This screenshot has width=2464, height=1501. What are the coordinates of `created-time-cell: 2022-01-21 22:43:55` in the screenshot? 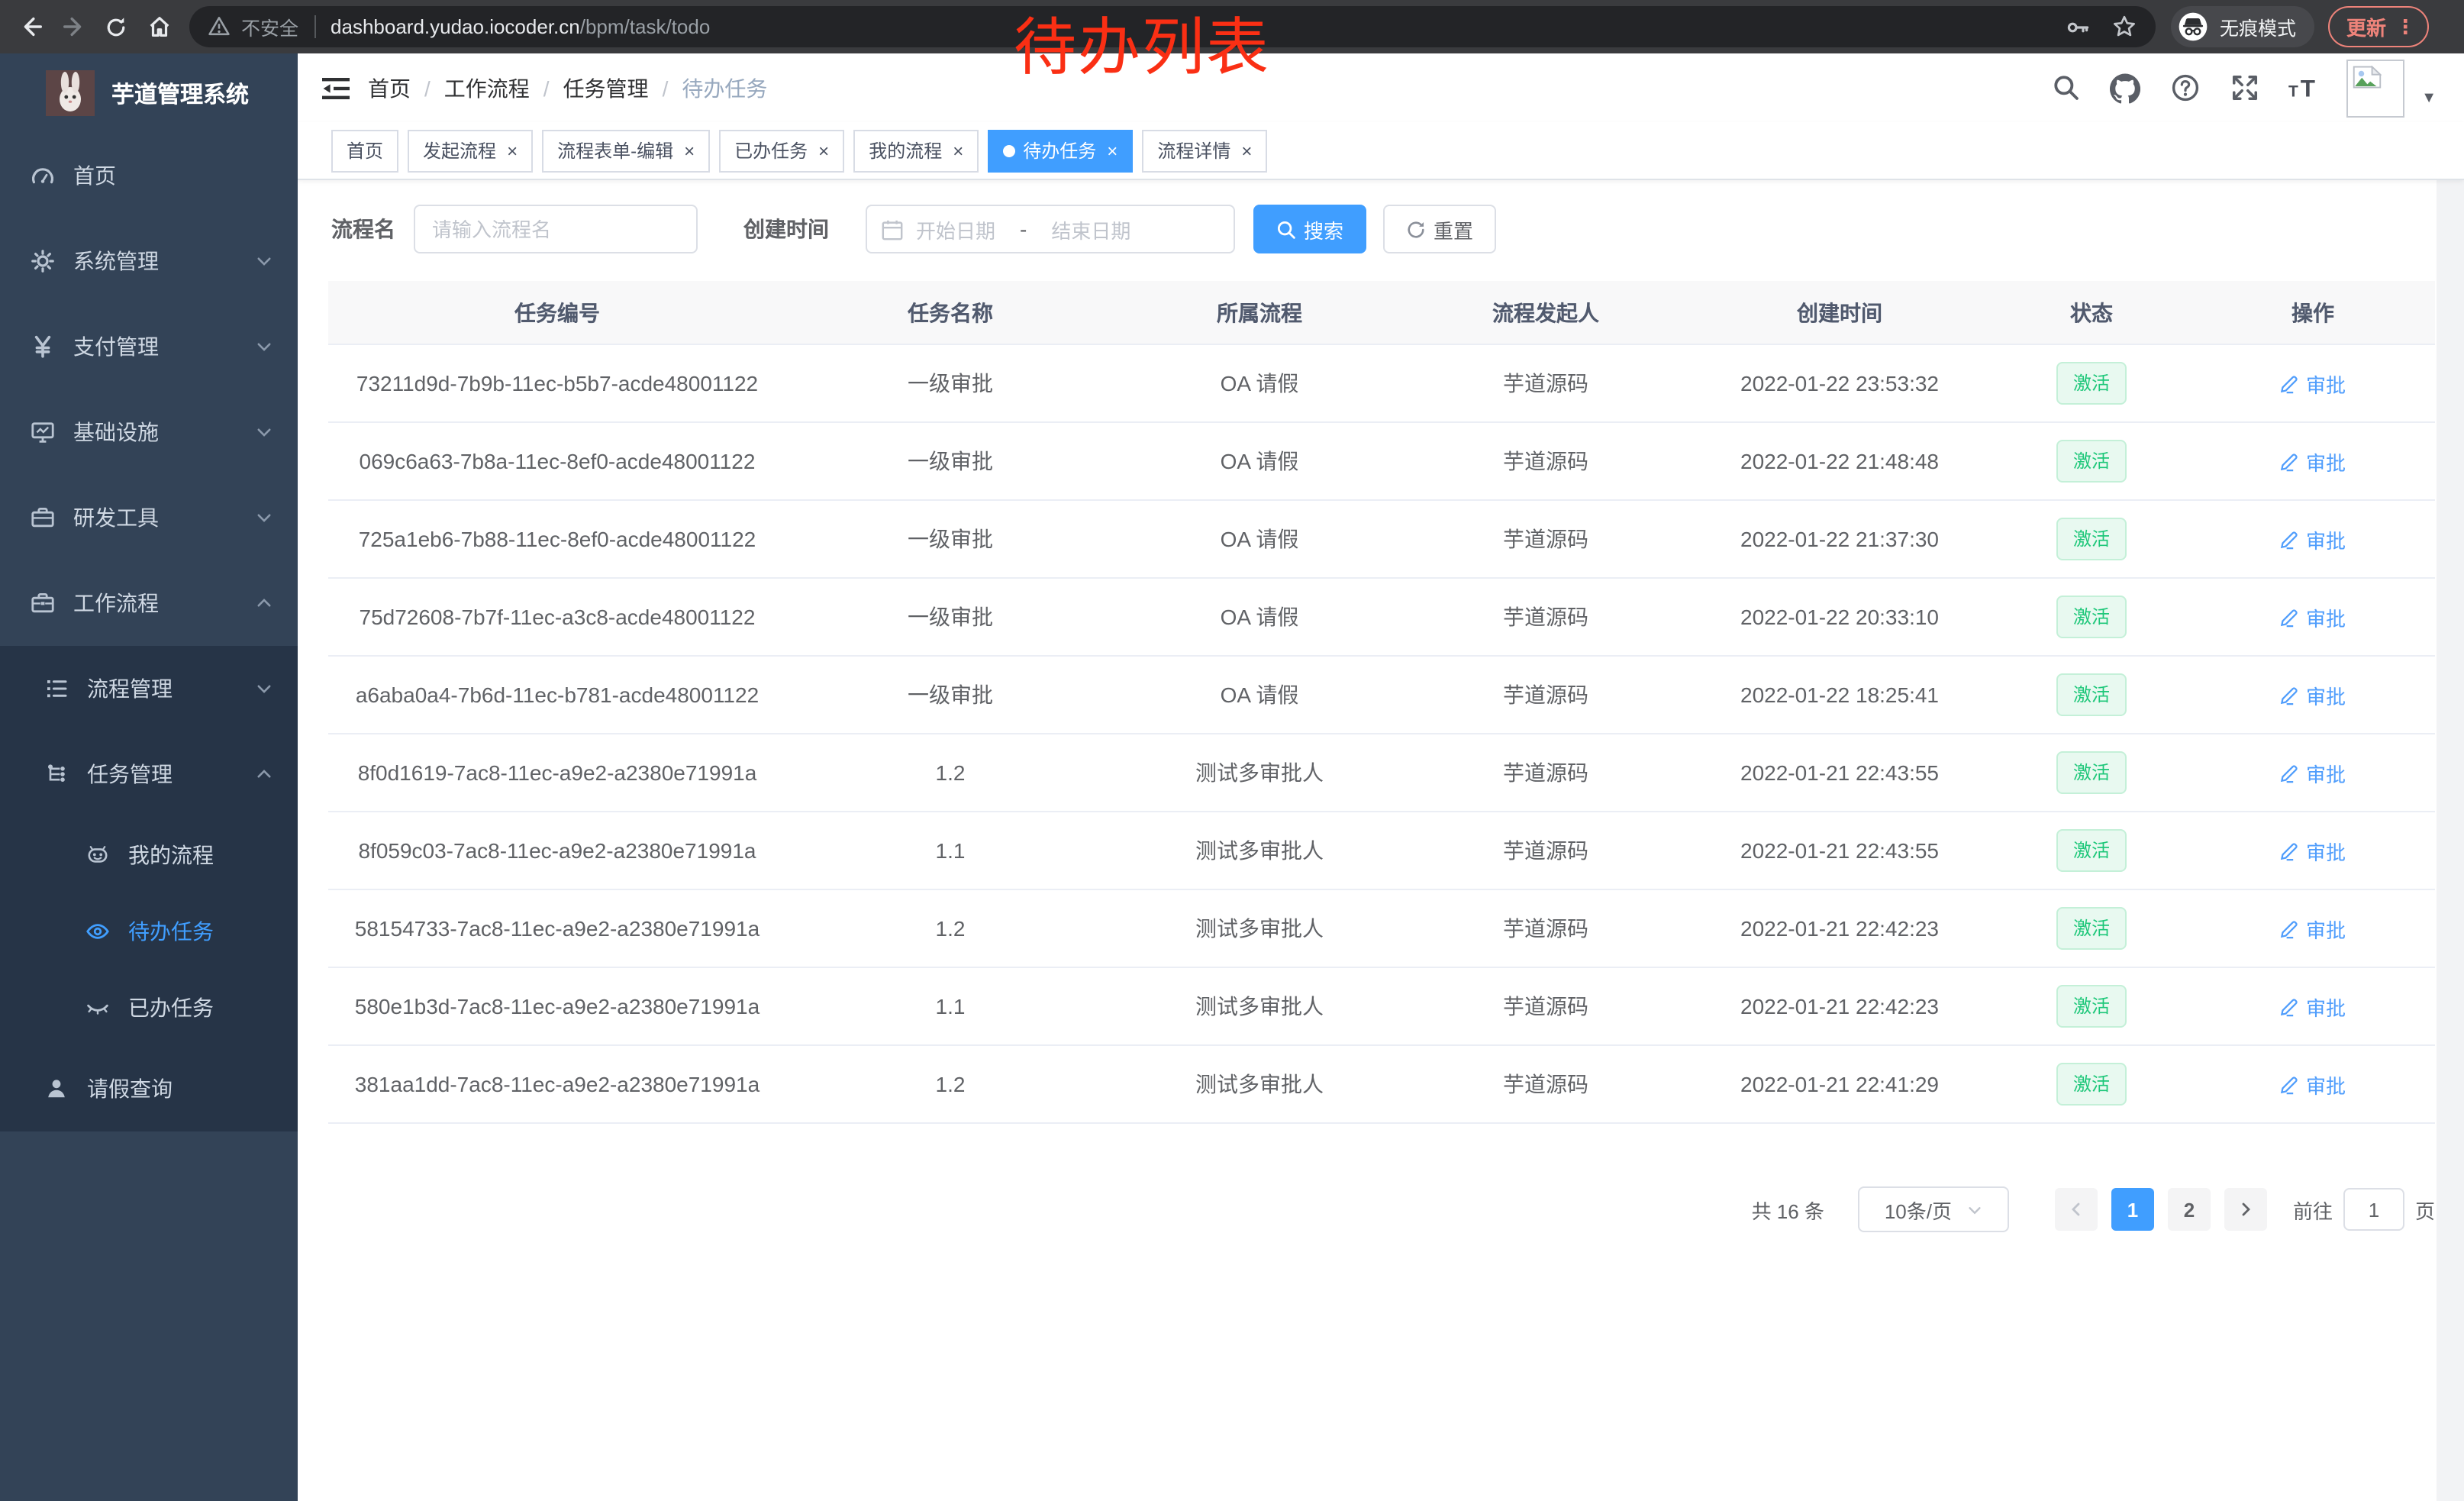 It's located at (1840, 851).